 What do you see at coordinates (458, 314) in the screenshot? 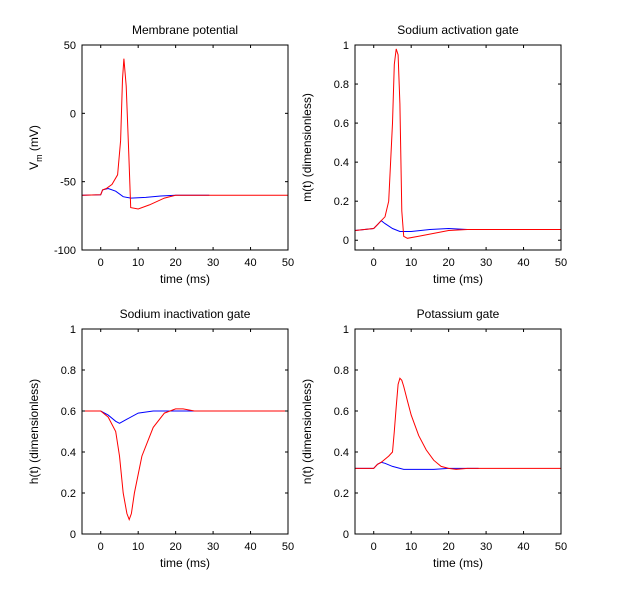
I see `chart-title: Potassium gate` at bounding box center [458, 314].